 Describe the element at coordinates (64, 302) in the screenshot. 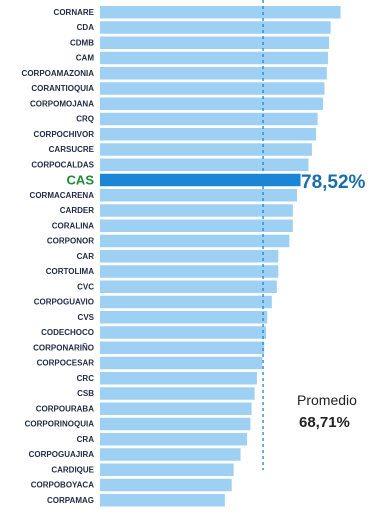

I see `category-label: CORPOGUAVIO` at that location.